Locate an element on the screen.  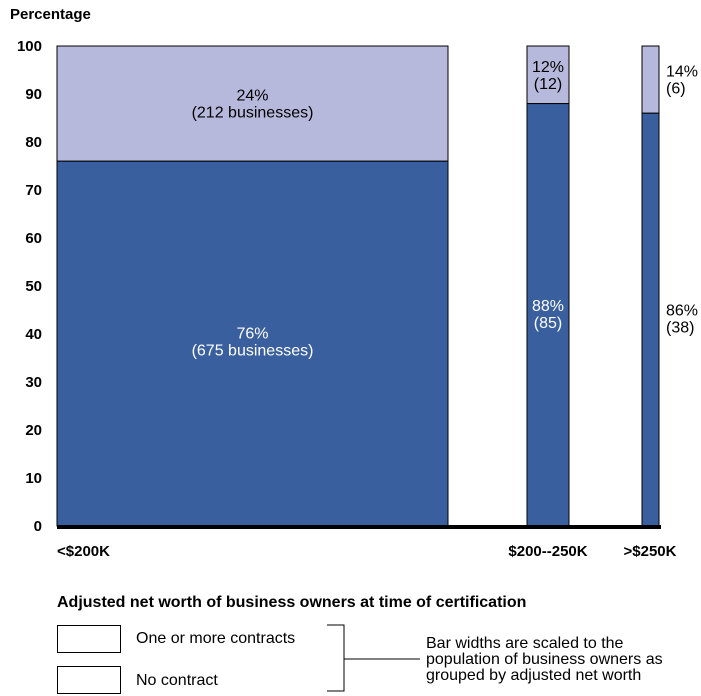
data-label-contracts-0-0: 24% is located at coordinates (252, 96).